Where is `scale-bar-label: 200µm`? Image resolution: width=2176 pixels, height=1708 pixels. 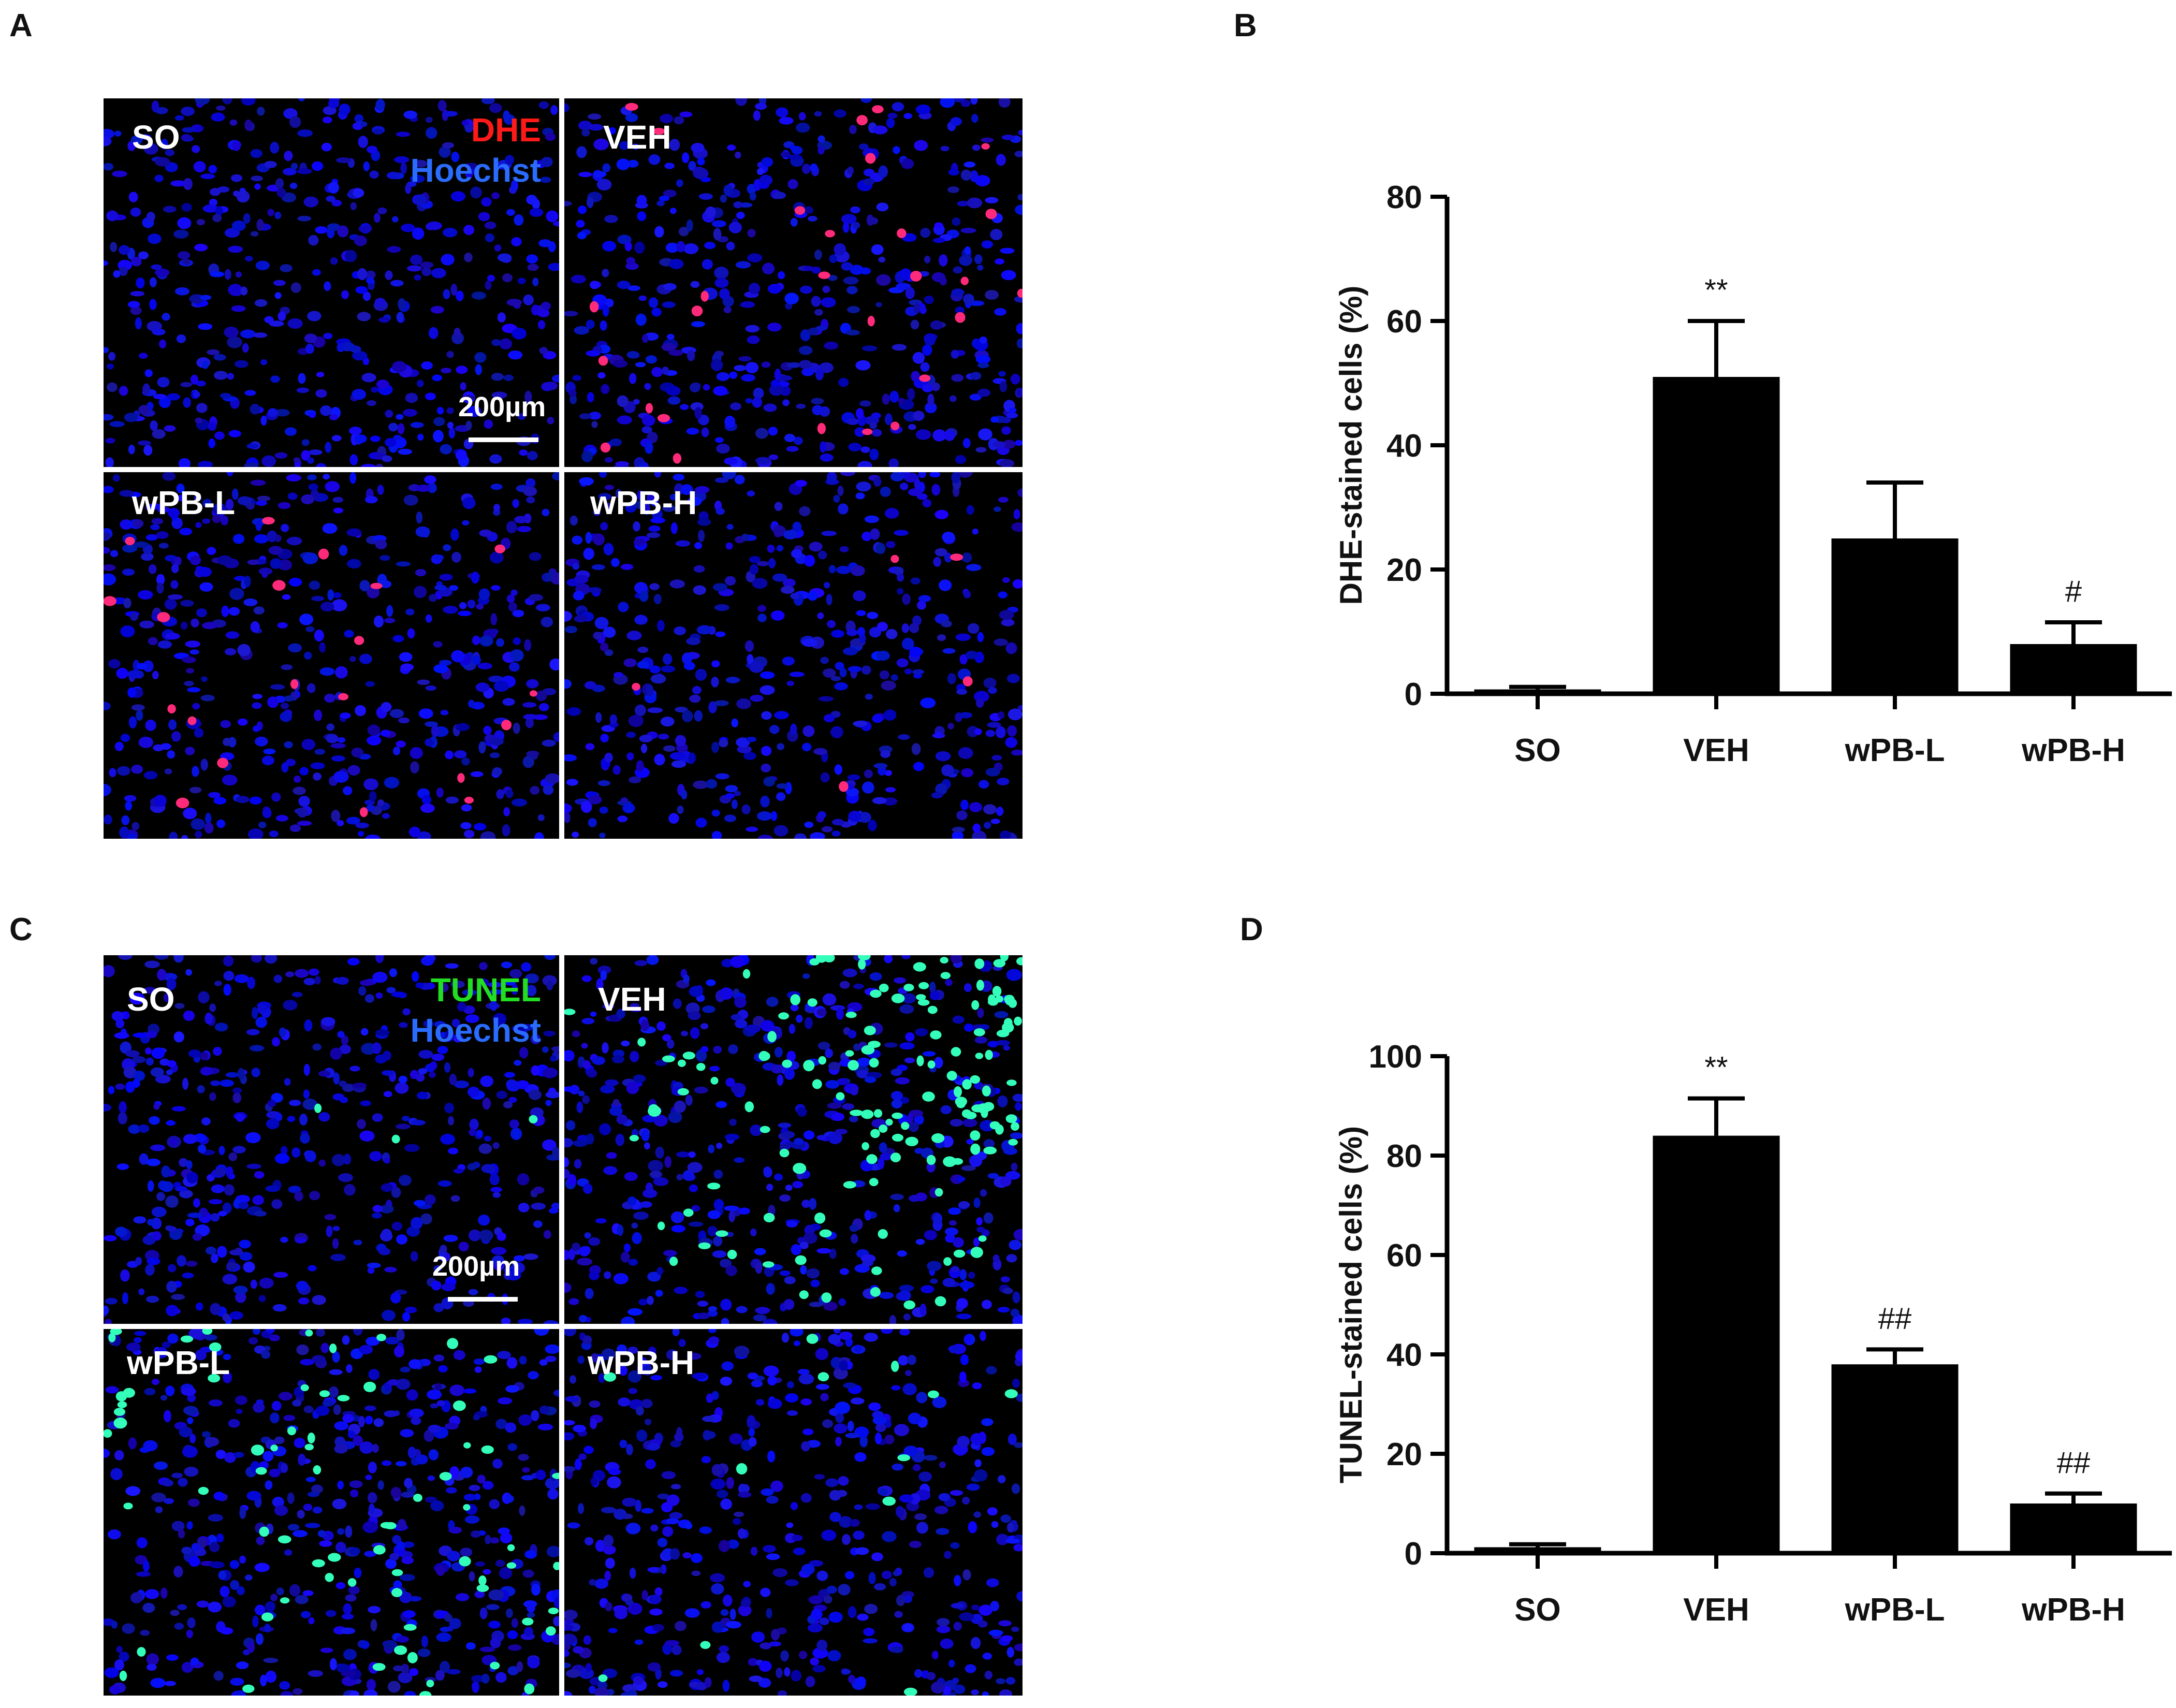 scale-bar-label: 200µm is located at coordinates (502, 406).